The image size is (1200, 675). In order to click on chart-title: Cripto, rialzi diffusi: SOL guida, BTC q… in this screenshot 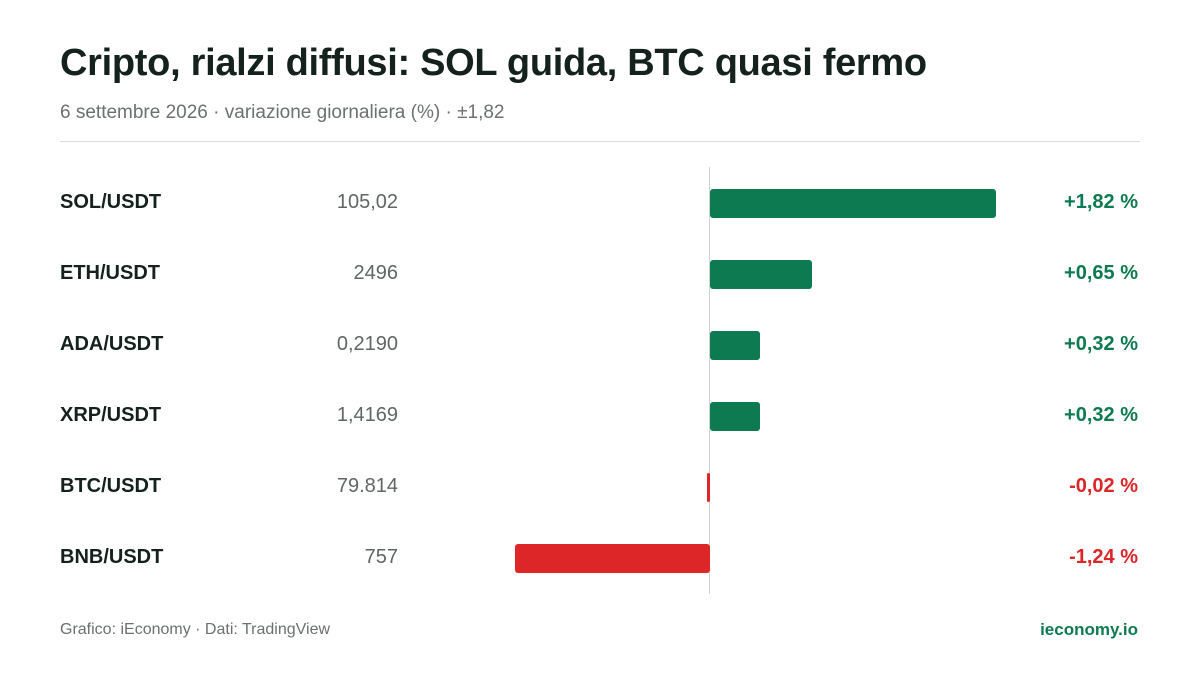, I will do `click(493, 63)`.